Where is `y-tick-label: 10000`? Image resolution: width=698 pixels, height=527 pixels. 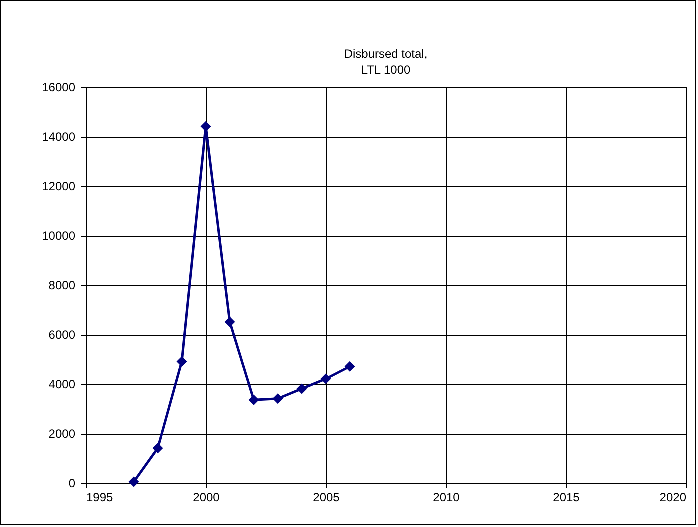
y-tick-label: 10000 is located at coordinates (59, 236).